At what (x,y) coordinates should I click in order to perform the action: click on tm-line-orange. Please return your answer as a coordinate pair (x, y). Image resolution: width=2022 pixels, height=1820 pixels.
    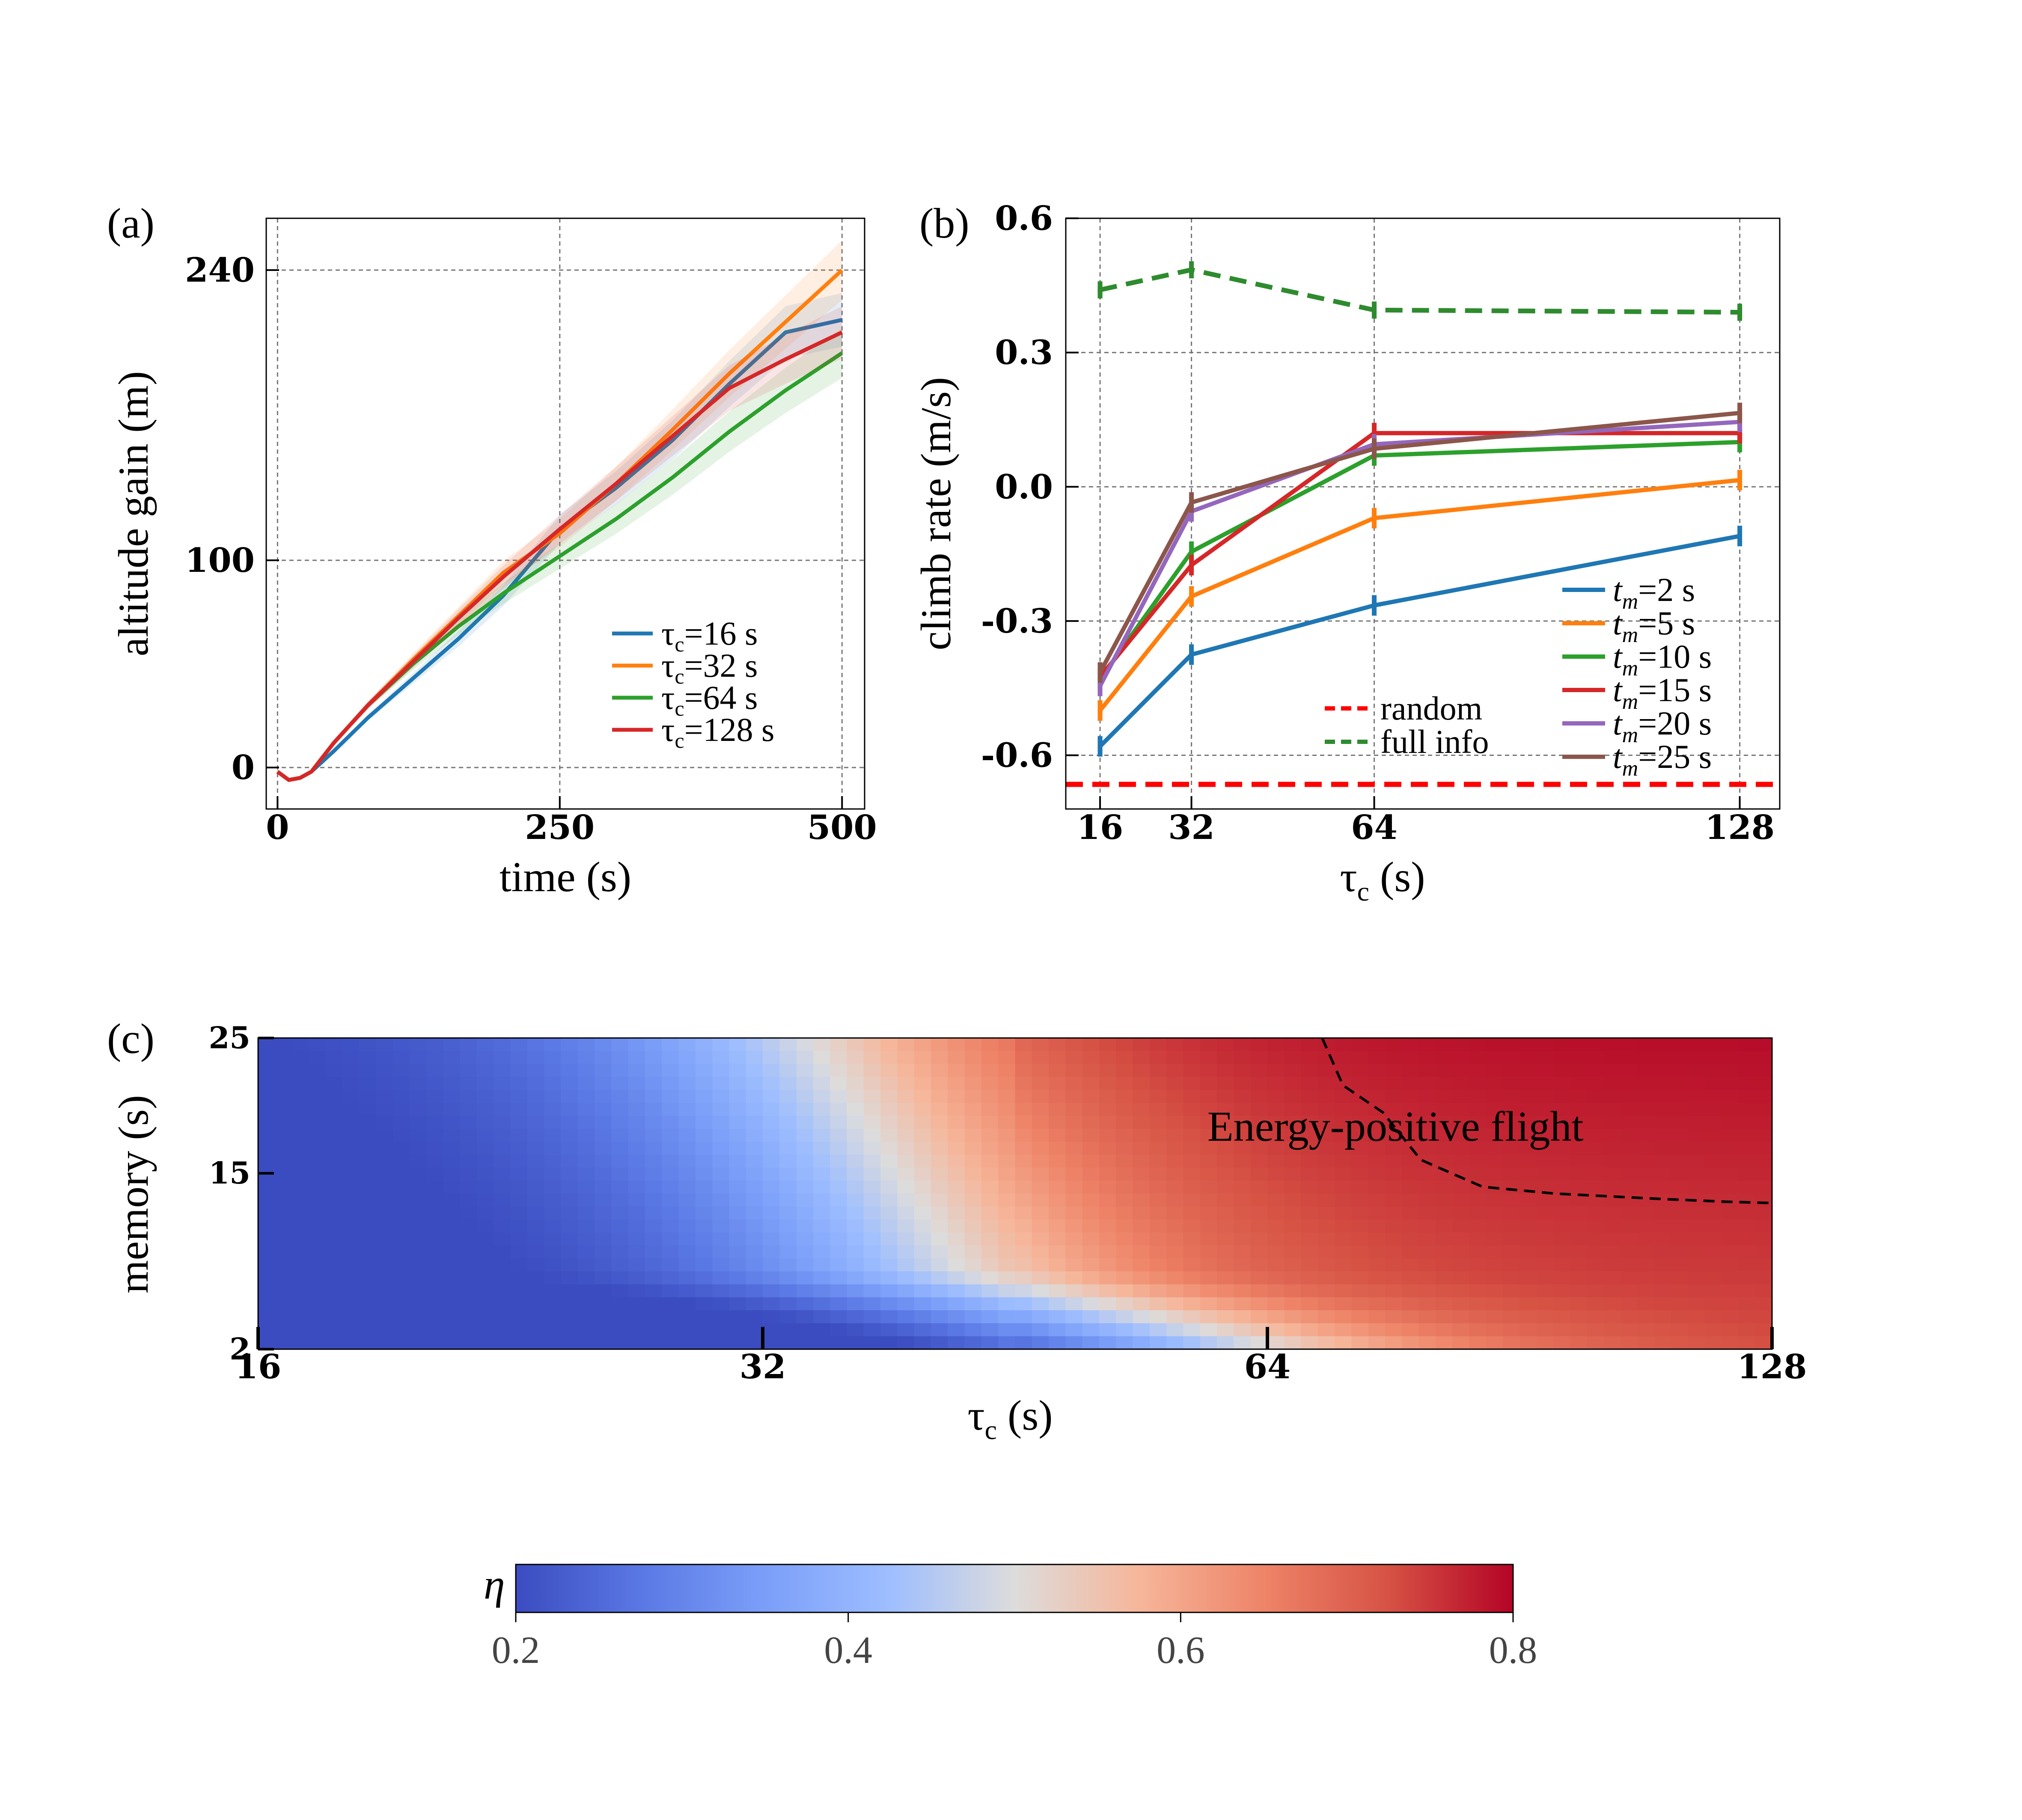
    Looking at the image, I should click on (1419, 595).